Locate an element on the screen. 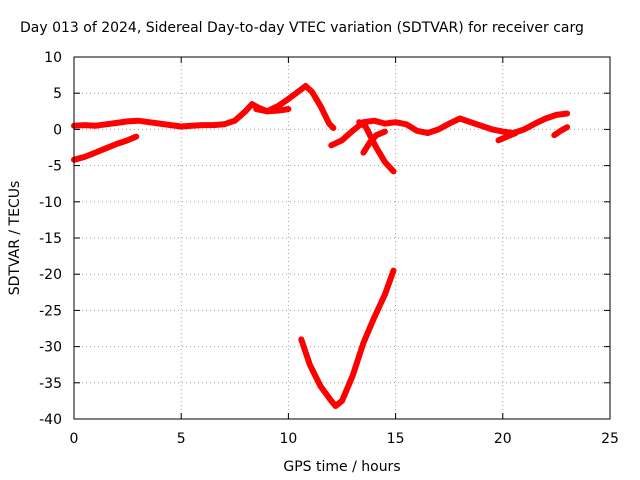 This screenshot has width=640, height=480. series-line-arc-a is located at coordinates (105, 148).